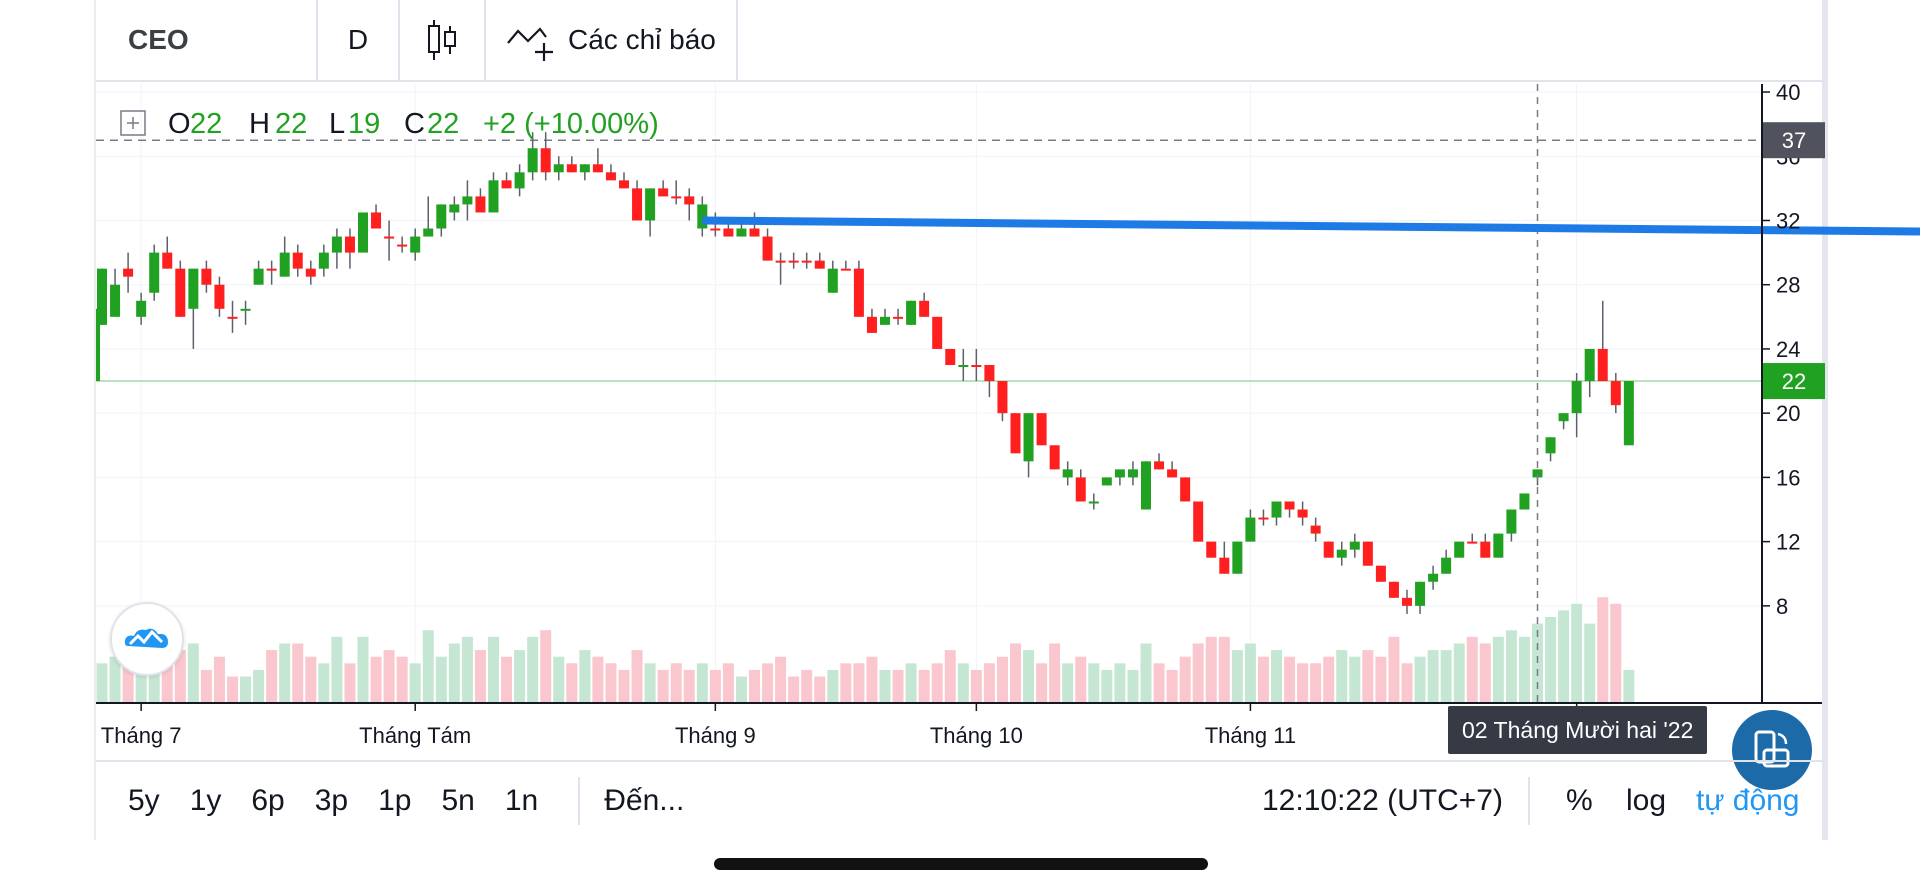  I want to click on legend-high-value: 22, so click(291, 124).